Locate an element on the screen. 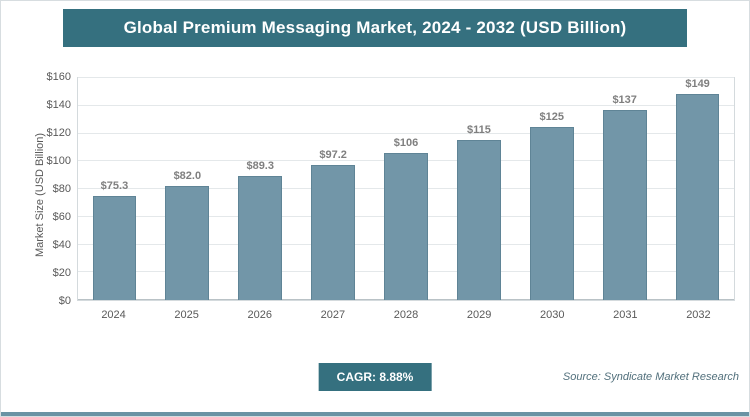 The width and height of the screenshot is (750, 417). x-tick-label: 2026 is located at coordinates (260, 315).